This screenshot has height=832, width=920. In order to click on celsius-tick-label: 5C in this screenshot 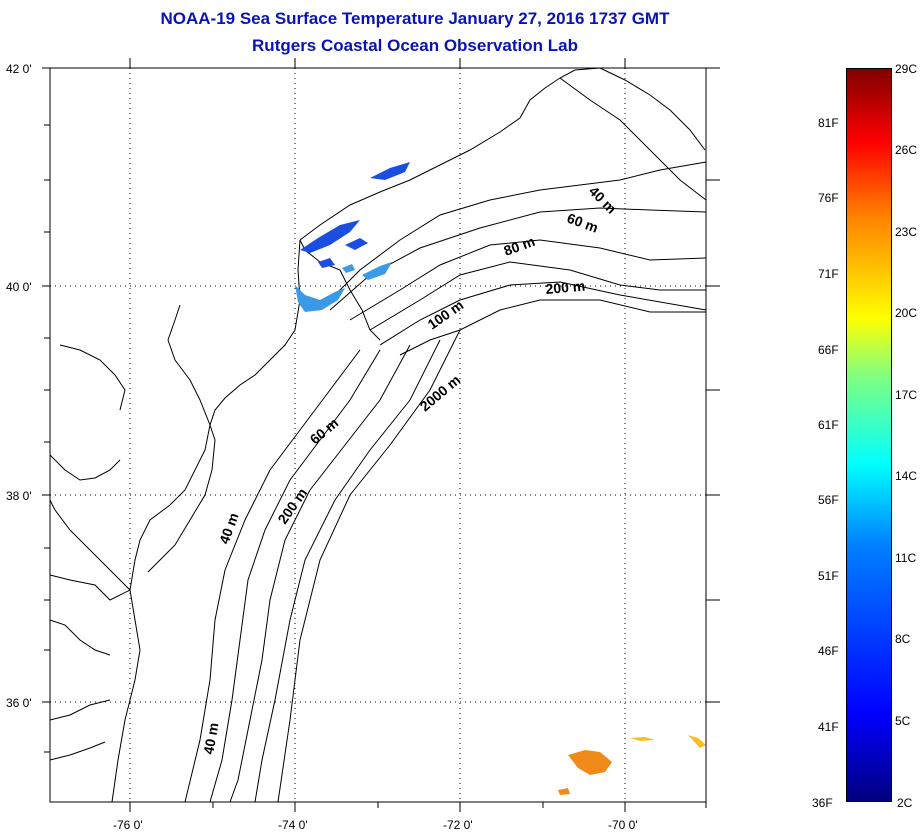, I will do `click(903, 721)`.